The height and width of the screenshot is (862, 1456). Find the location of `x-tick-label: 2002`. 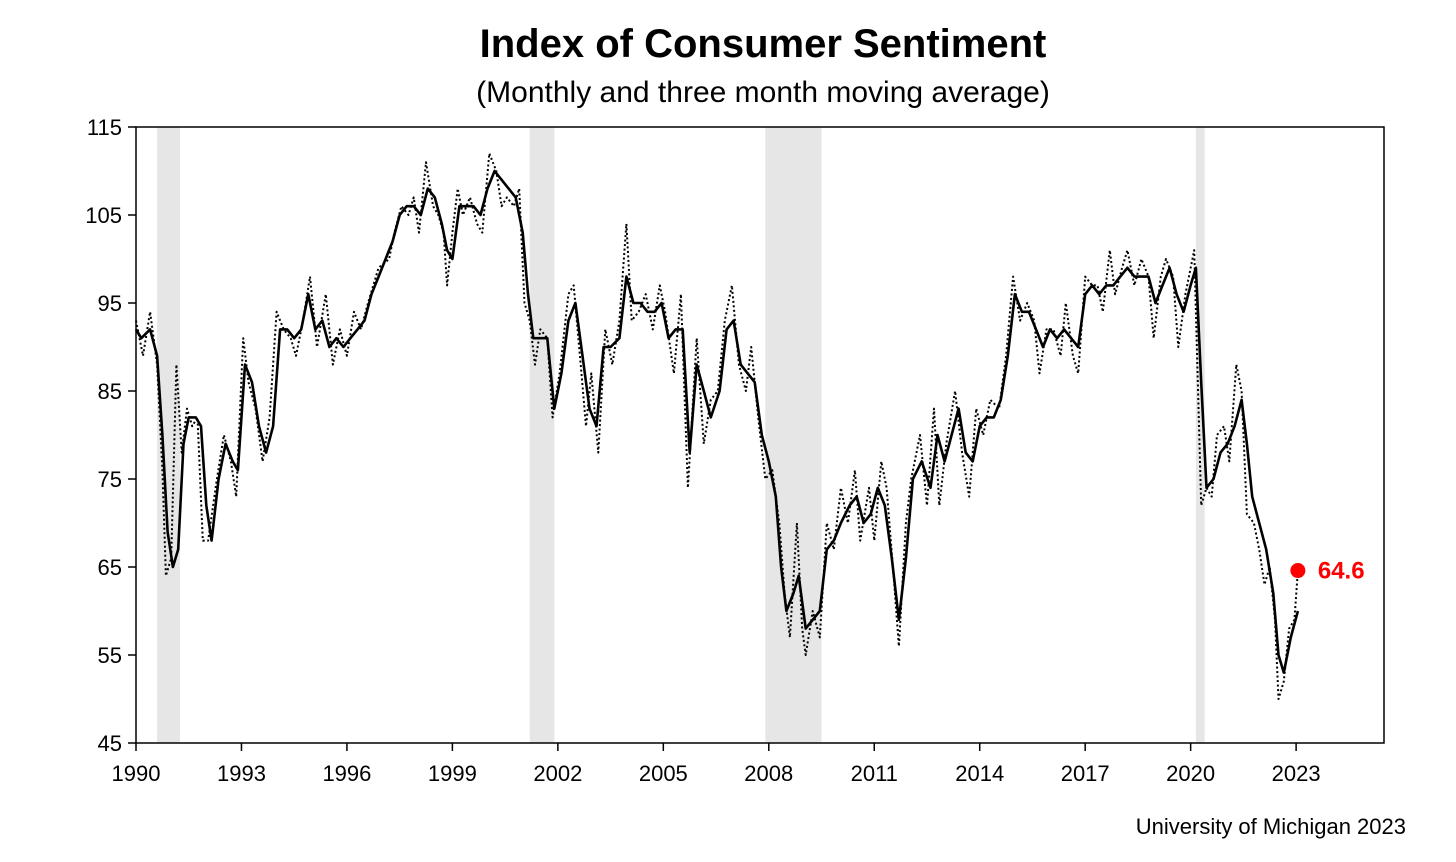

x-tick-label: 2002 is located at coordinates (557, 773).